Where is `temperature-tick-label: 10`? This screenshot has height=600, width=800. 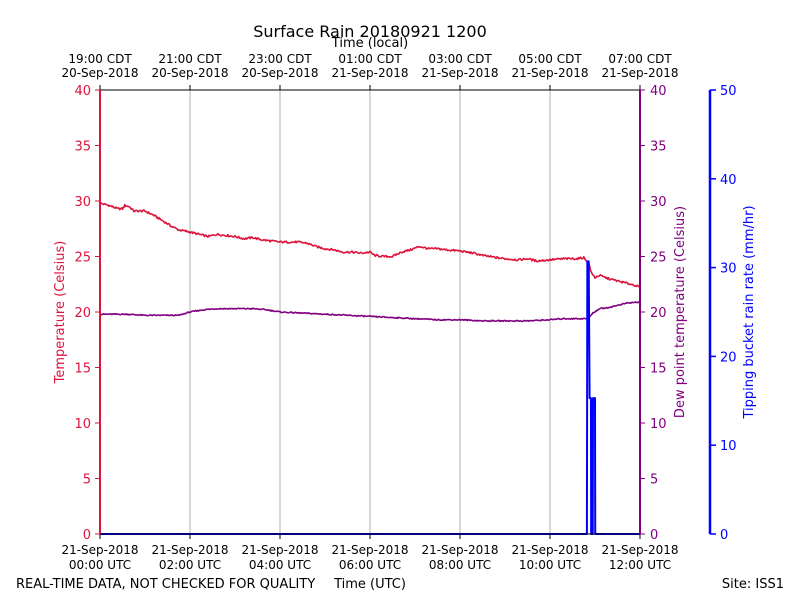
temperature-tick-label: 10 is located at coordinates (82, 424).